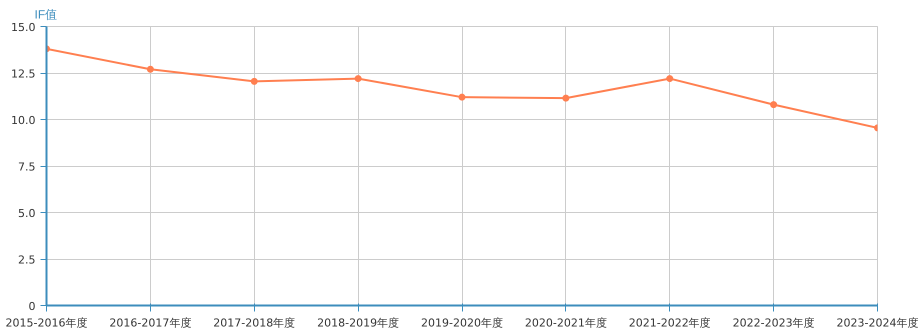  What do you see at coordinates (462, 323) in the screenshot?
I see `x-tick-label: 2019-2020年度` at bounding box center [462, 323].